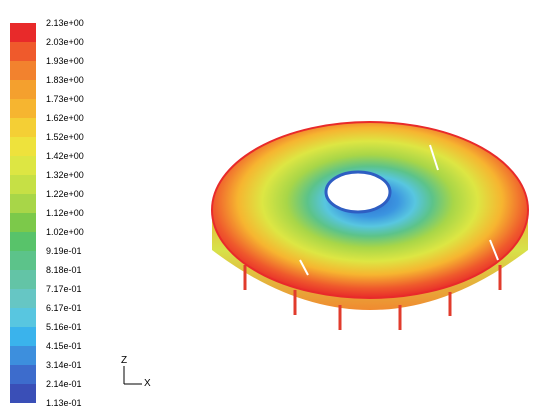 The image size is (555, 413). What do you see at coordinates (65, 61) in the screenshot?
I see `legend-label: 1.93e+00` at bounding box center [65, 61].